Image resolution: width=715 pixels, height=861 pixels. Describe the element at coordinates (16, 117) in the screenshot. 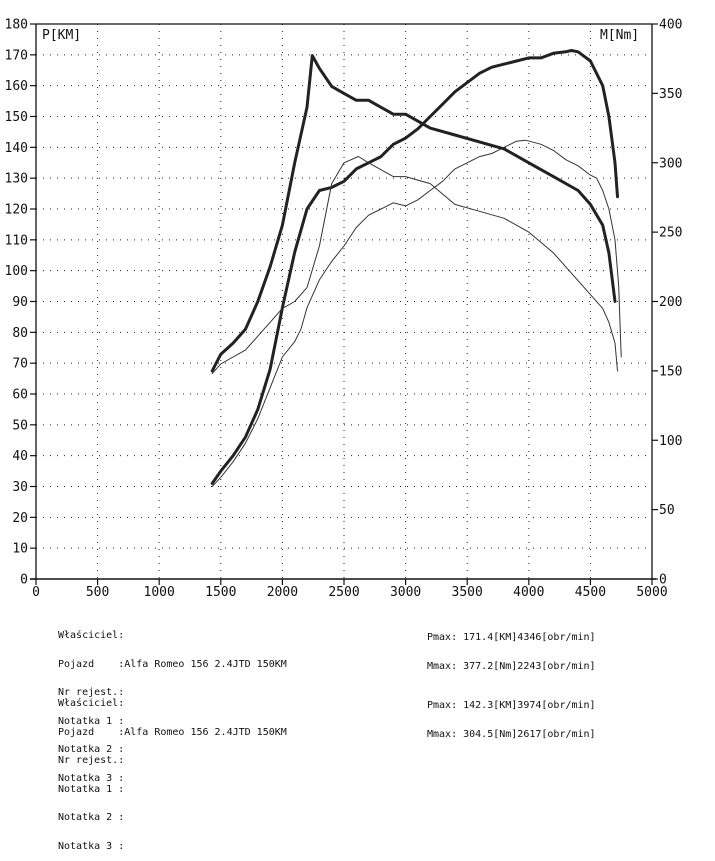

I see `y-left-tick-label: 150` at that location.